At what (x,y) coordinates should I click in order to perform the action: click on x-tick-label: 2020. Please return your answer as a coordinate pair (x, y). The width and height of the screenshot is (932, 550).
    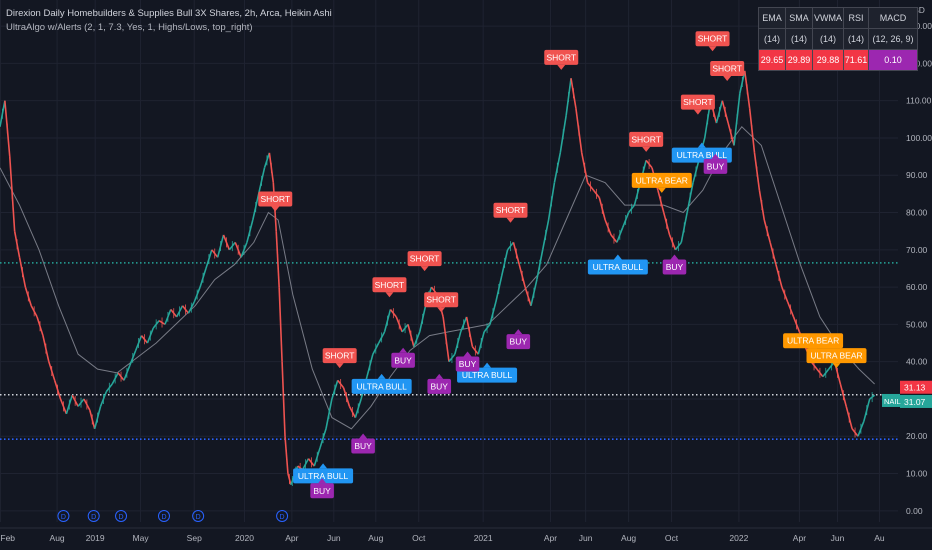
    Looking at the image, I should click on (244, 538).